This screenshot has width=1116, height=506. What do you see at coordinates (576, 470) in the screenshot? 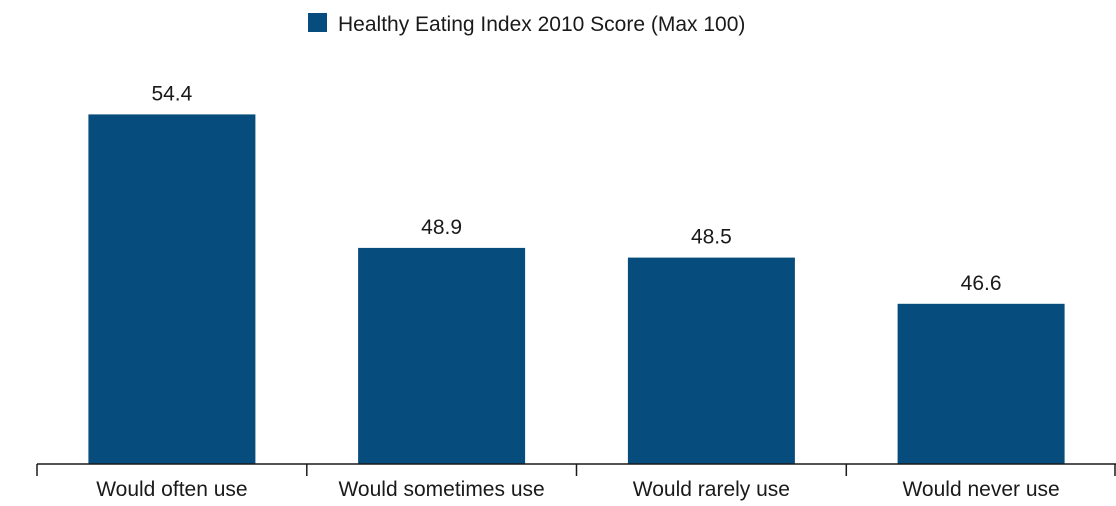
I see `x-axis-ticks` at bounding box center [576, 470].